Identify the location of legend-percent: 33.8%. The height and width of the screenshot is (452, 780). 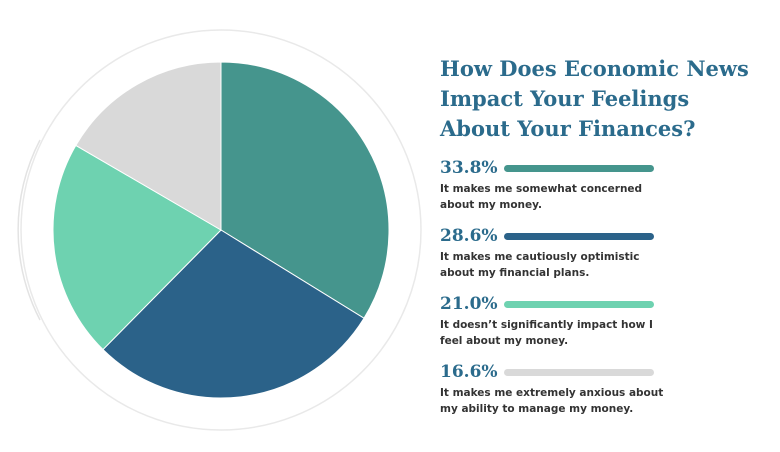
(469, 168).